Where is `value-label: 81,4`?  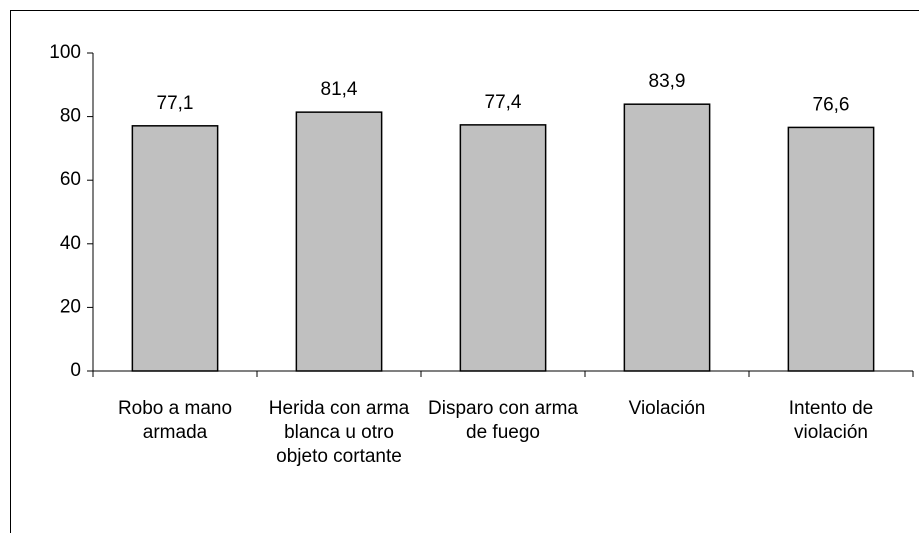 value-label: 81,4 is located at coordinates (339, 89).